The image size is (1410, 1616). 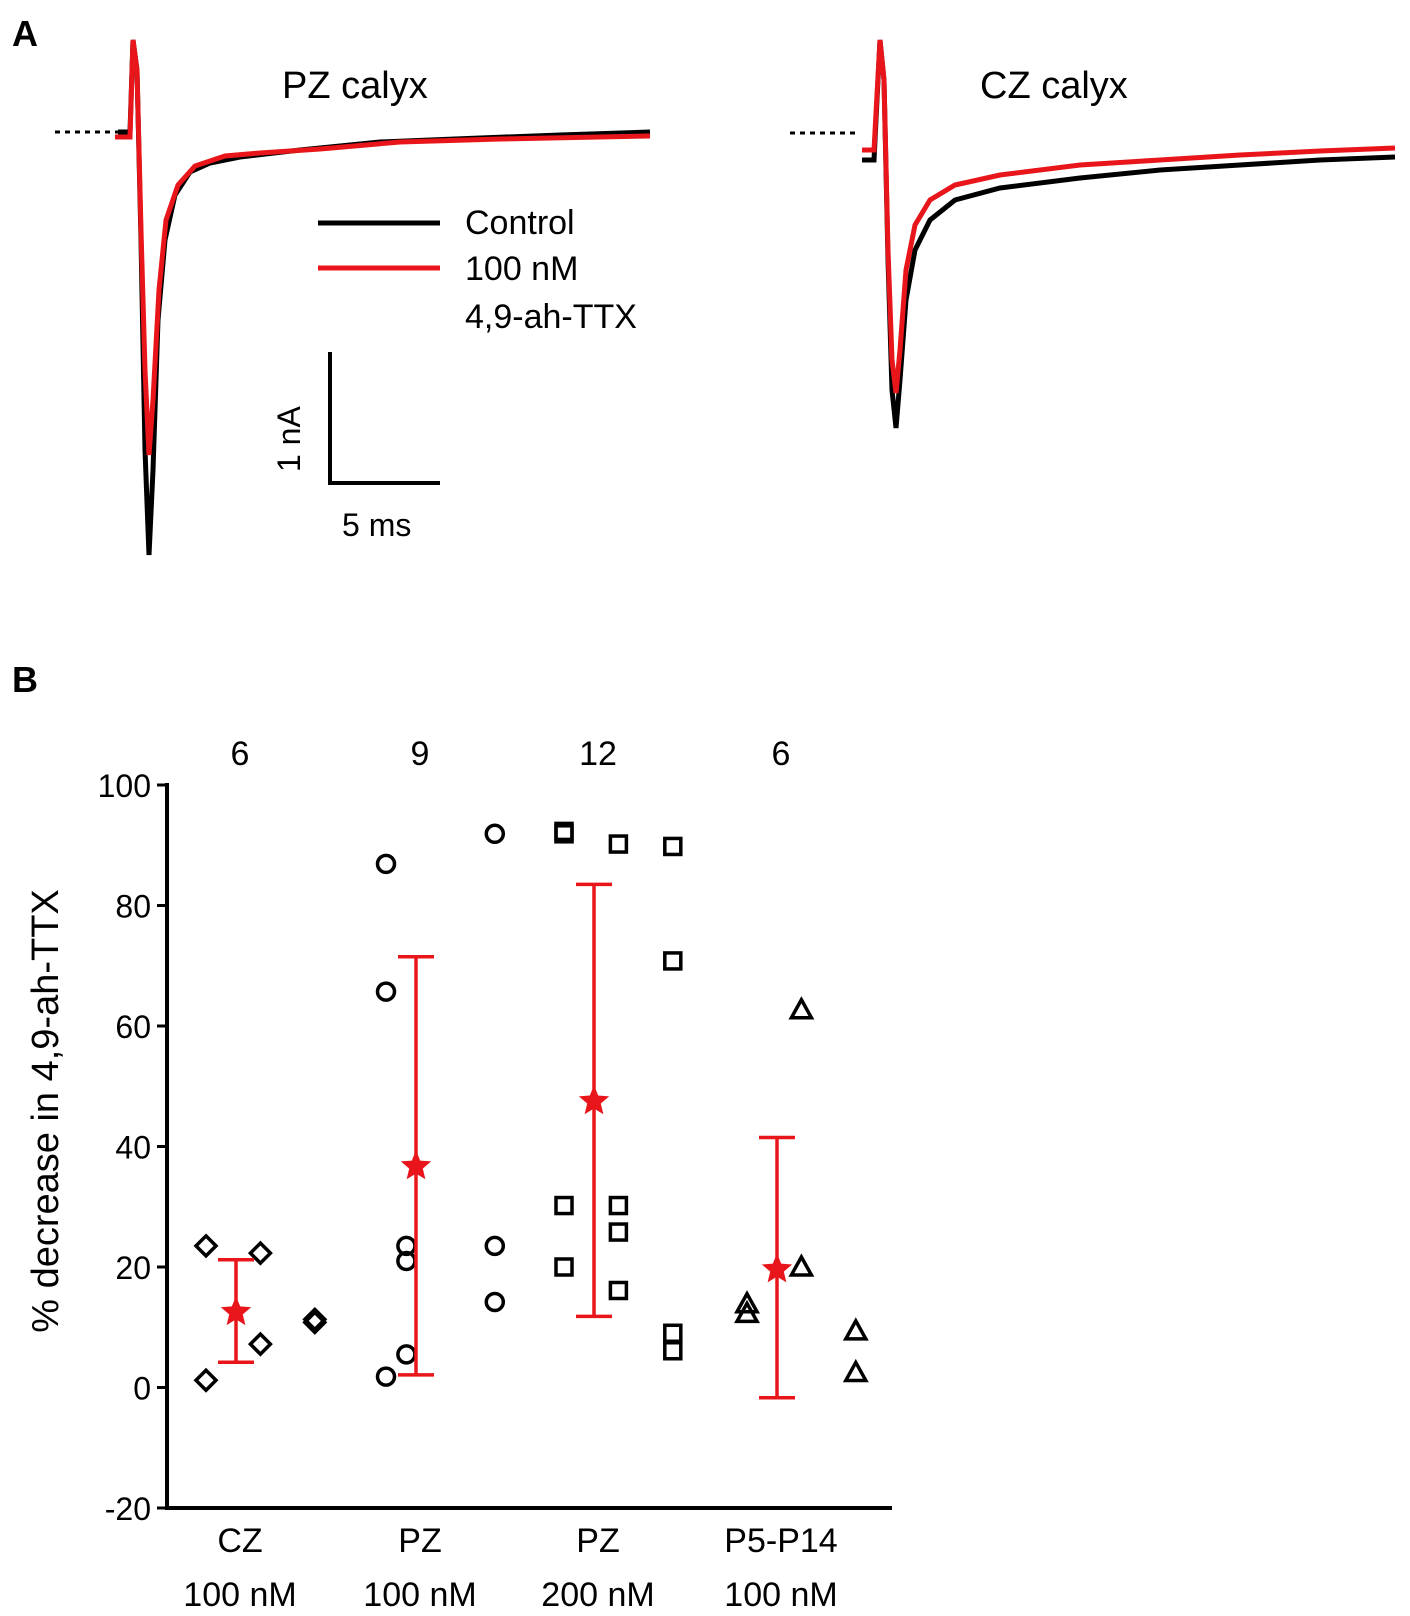 I want to click on panel-a-label: A, so click(x=25, y=33).